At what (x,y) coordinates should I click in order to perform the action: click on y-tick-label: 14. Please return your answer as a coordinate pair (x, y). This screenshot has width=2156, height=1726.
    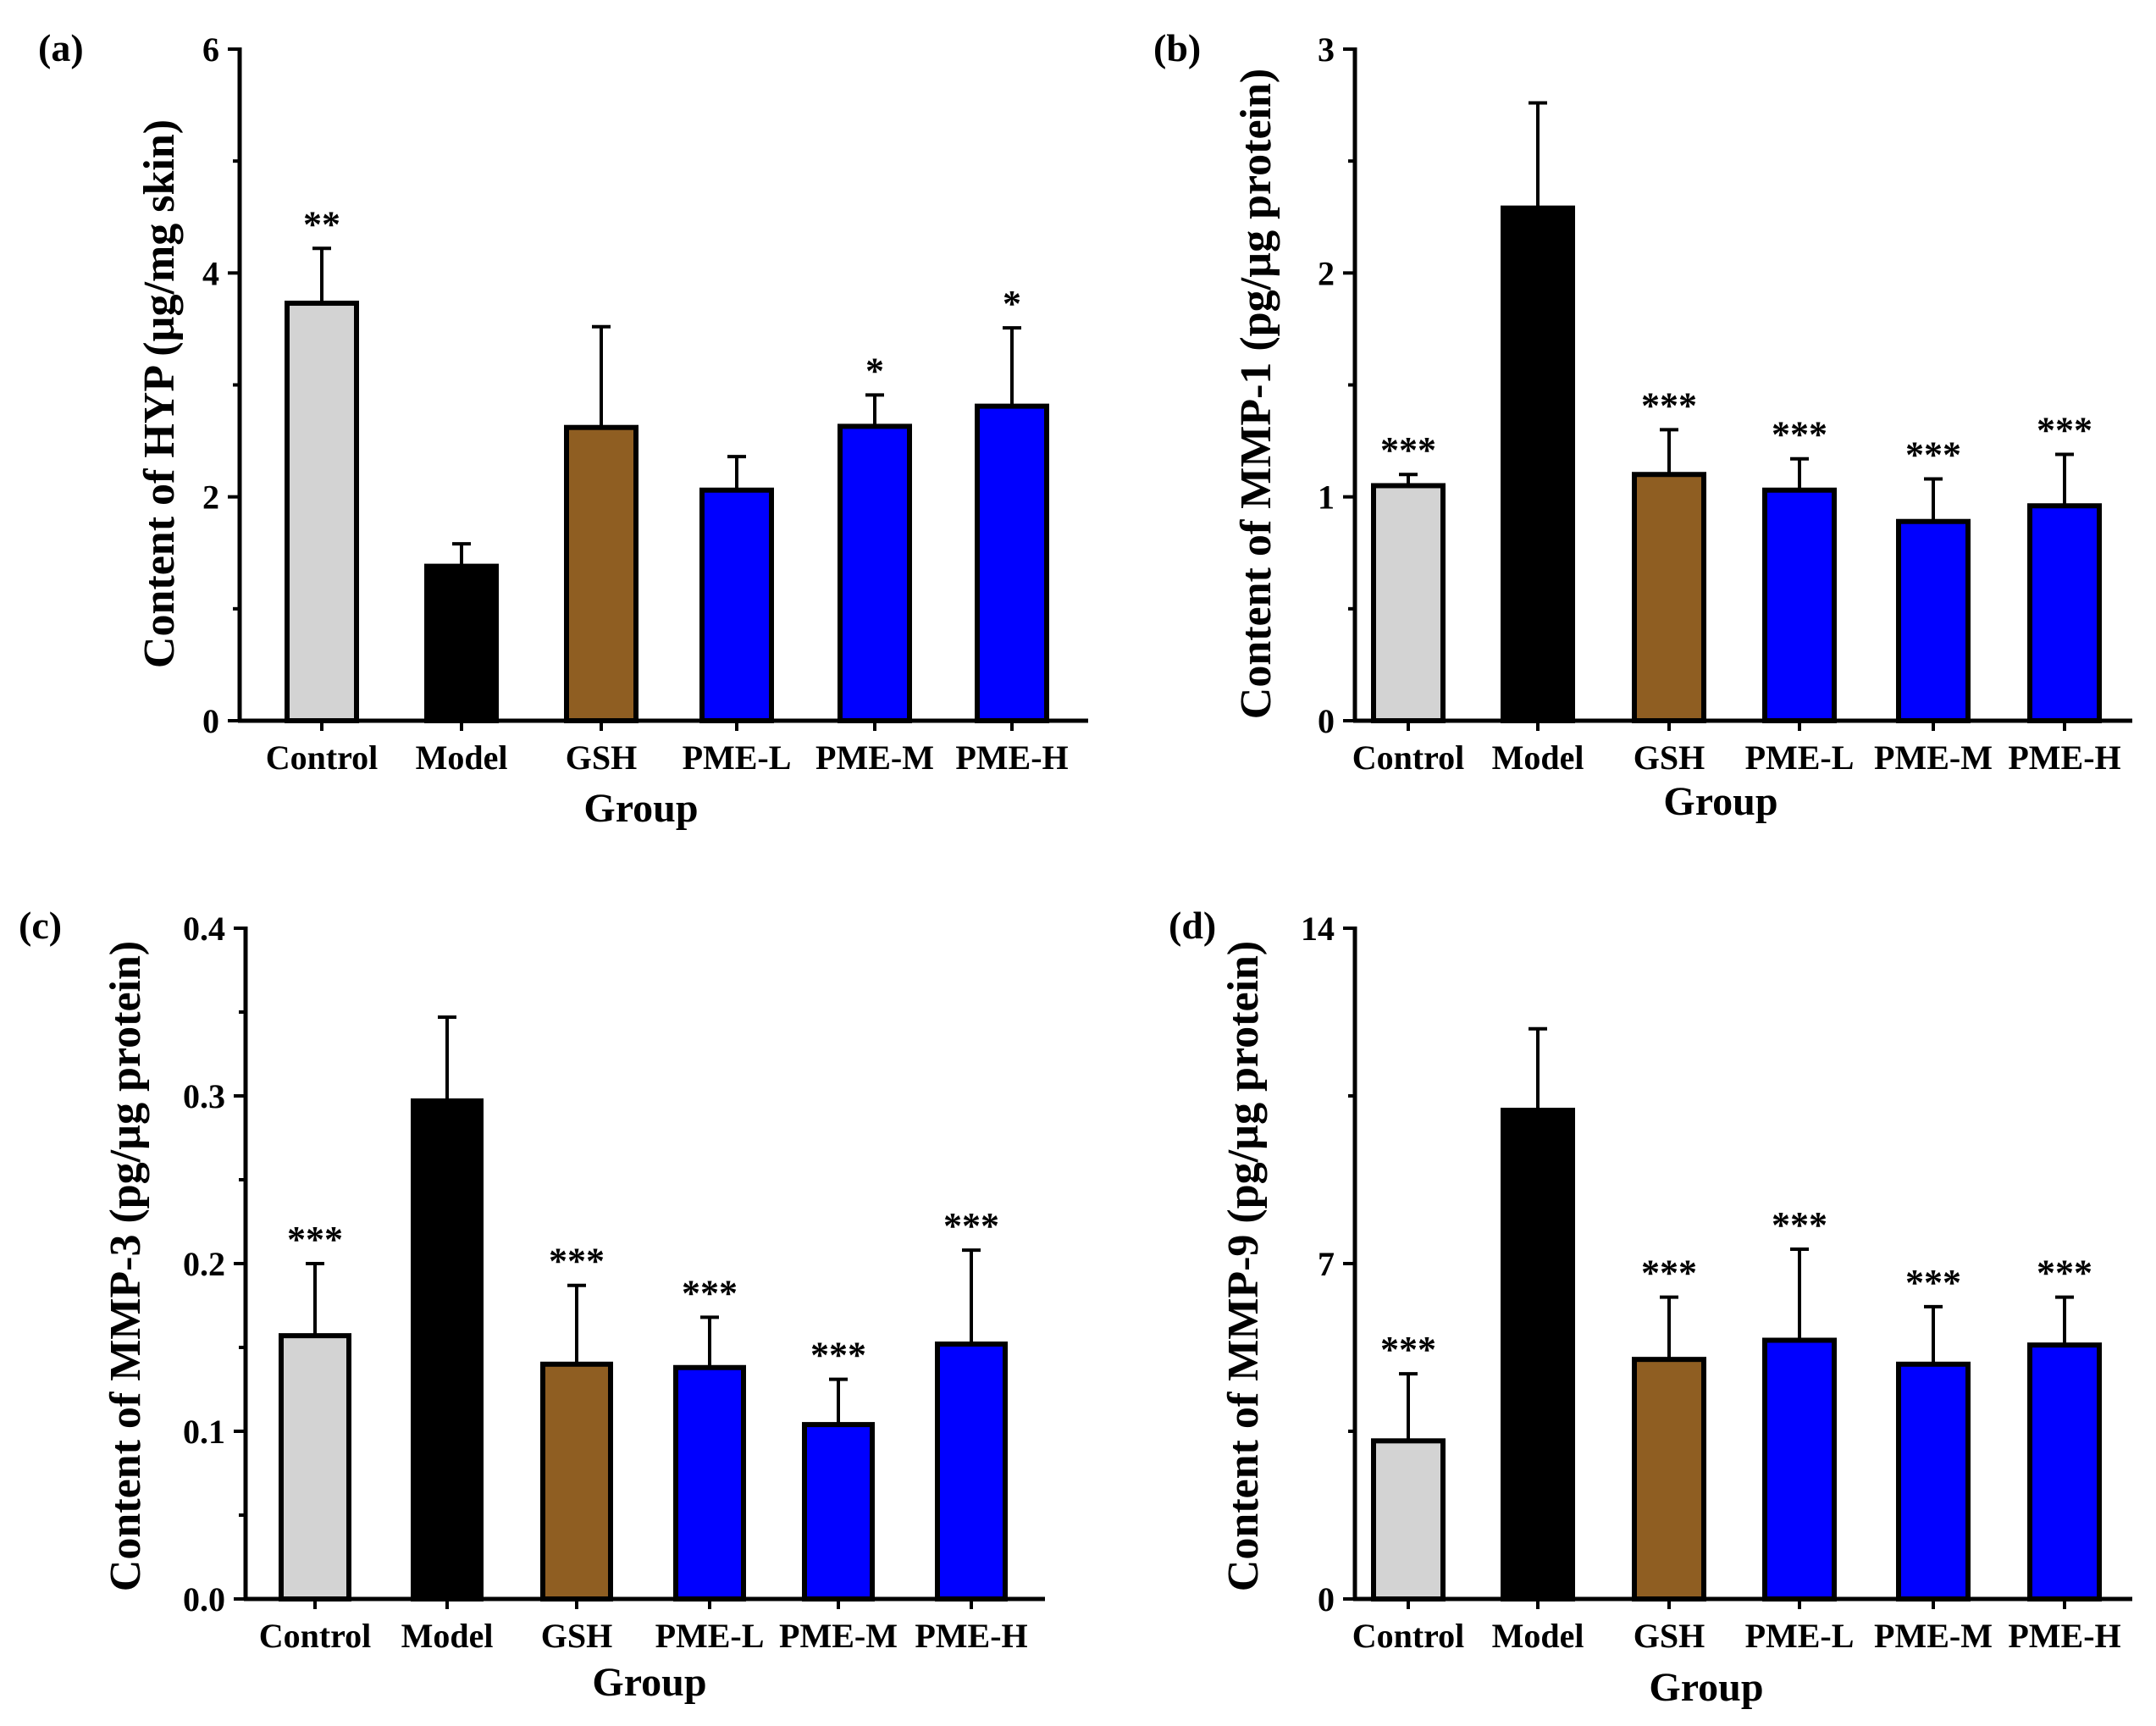
    Looking at the image, I should click on (1318, 929).